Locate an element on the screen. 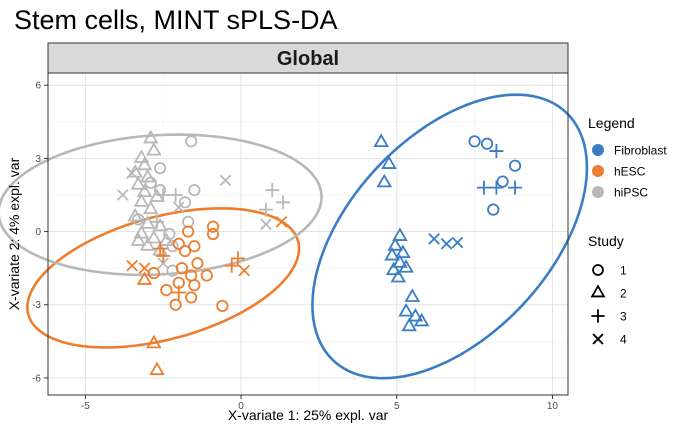 Image resolution: width=700 pixels, height=432 pixels. legend-label-hesc: hESC is located at coordinates (630, 172).